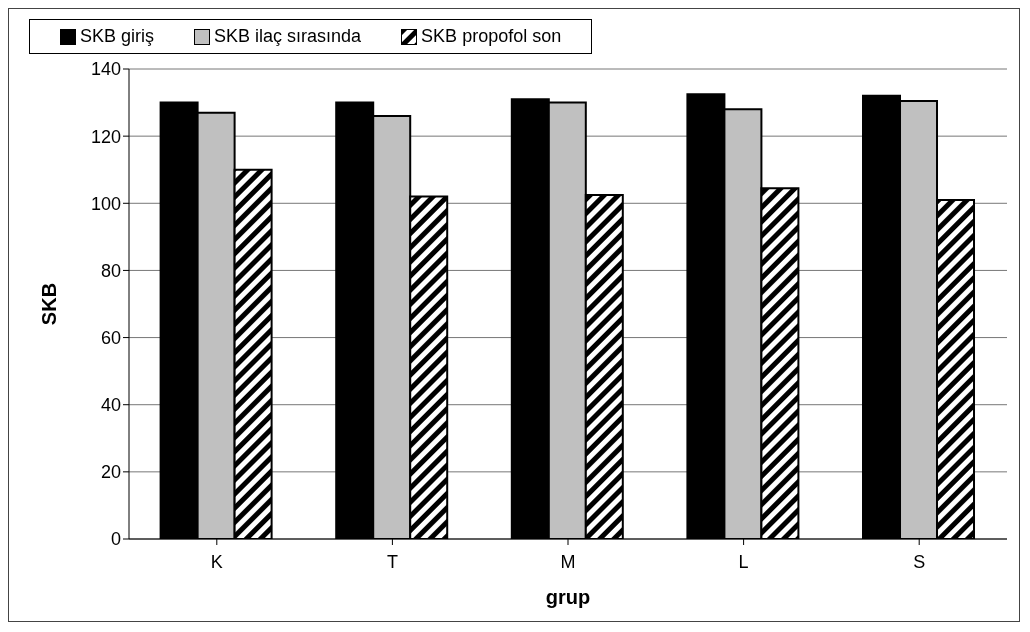 This screenshot has width=1030, height=632. What do you see at coordinates (110, 337) in the screenshot?
I see `y-tick-label: 60` at bounding box center [110, 337].